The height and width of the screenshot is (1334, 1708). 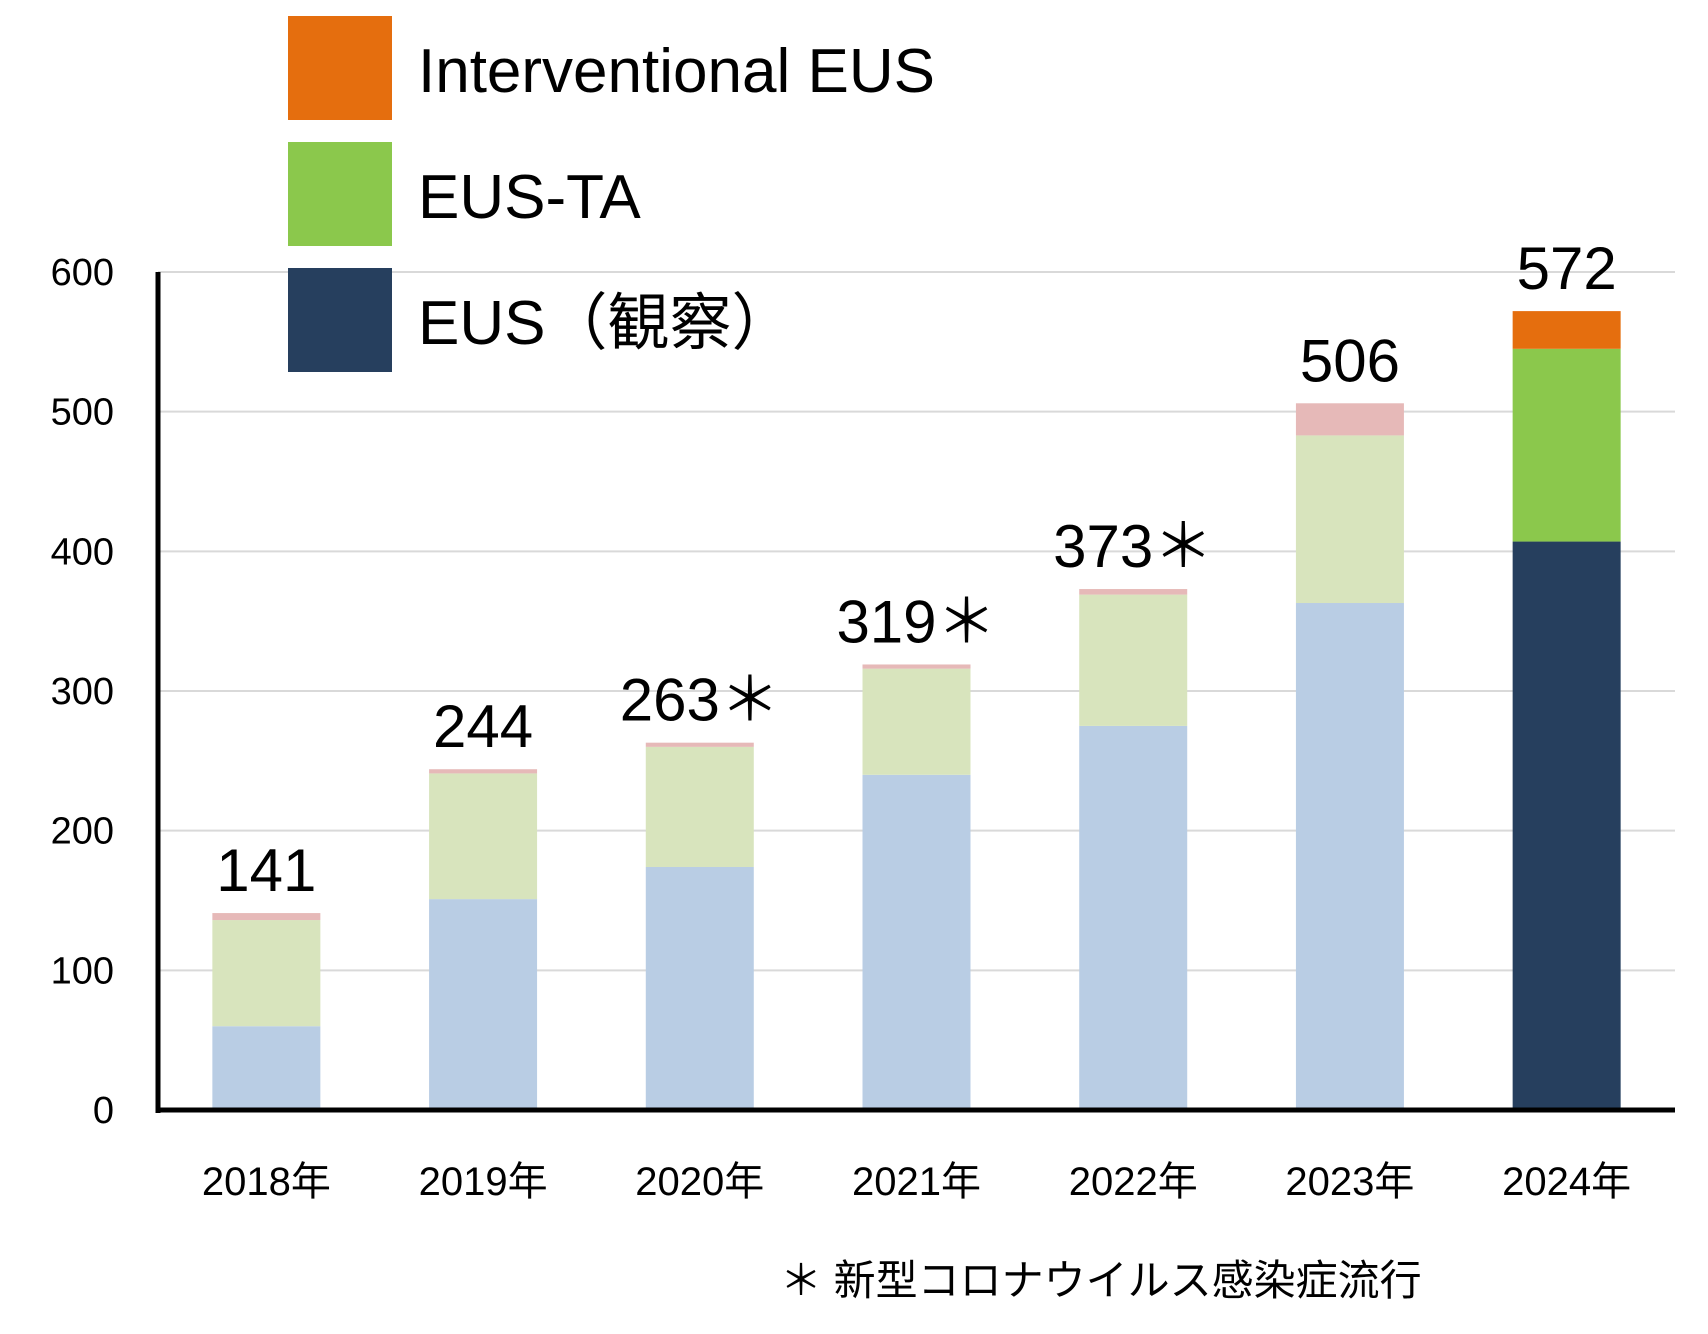 I want to click on y-tick-label: 300, so click(x=82, y=692).